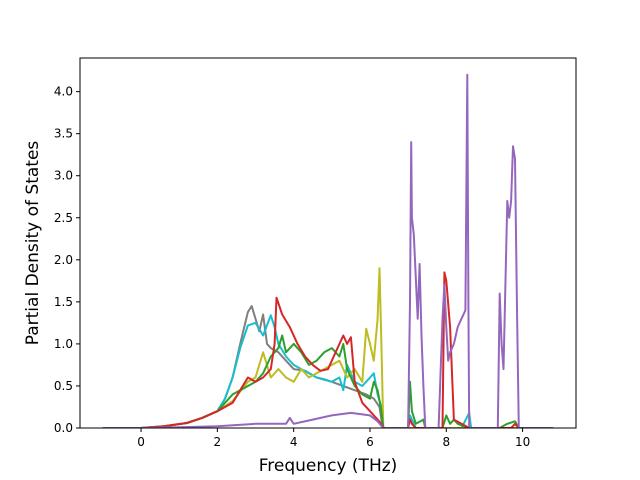 The width and height of the screenshot is (640, 480). What do you see at coordinates (63, 134) in the screenshot?
I see `y-tick-label: 3.5` at bounding box center [63, 134].